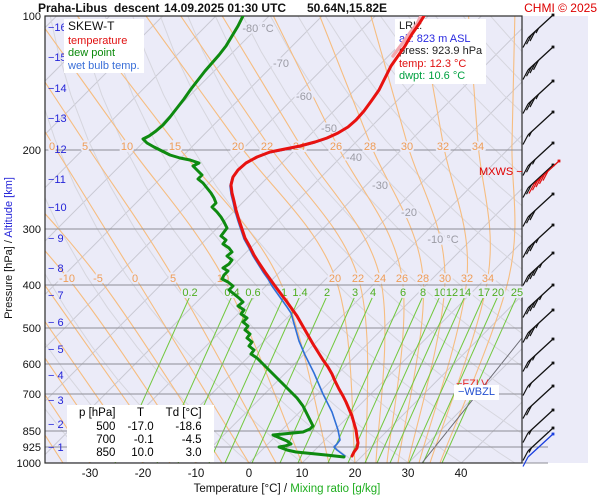  Describe the element at coordinates (225, 8) in the screenshot. I see `sounding-datetime: 14.09.2025 01:30 UTC` at that location.